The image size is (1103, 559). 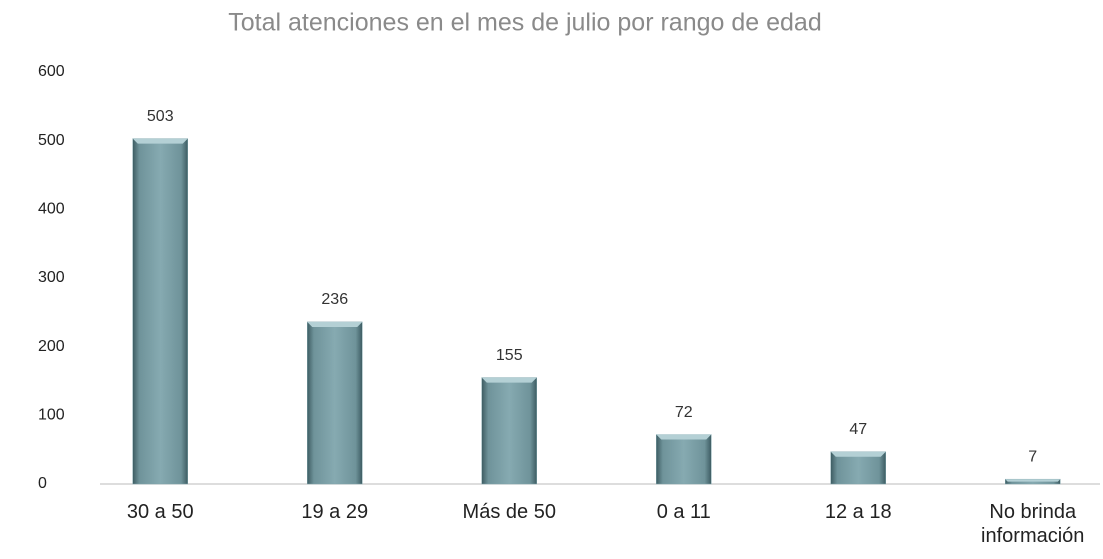 I want to click on y-tick-label: 300, so click(x=51, y=277).